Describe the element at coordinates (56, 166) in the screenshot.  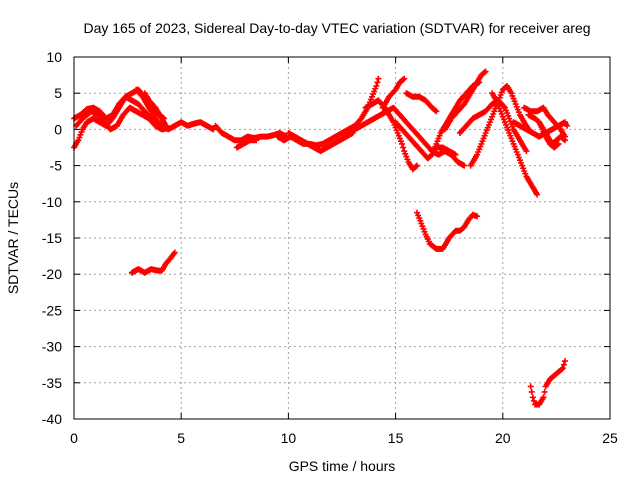
I see `y-tick-label: -5` at that location.